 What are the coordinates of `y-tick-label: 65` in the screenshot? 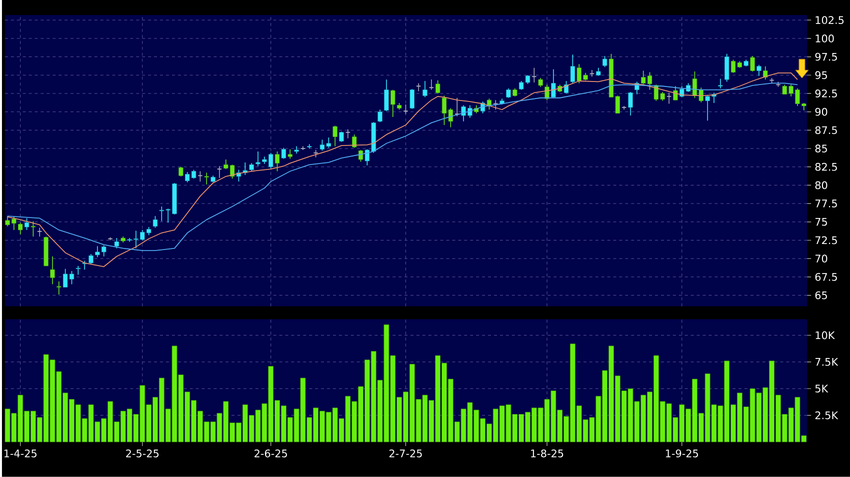 It's located at (821, 295).